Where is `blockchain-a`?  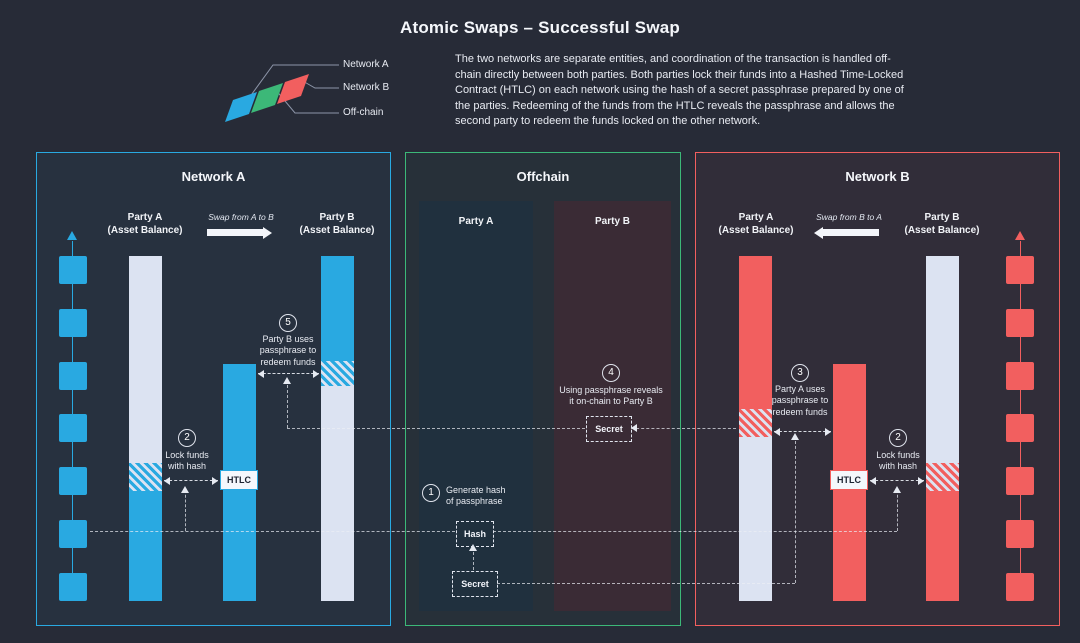
blockchain-a is located at coordinates (73, 428).